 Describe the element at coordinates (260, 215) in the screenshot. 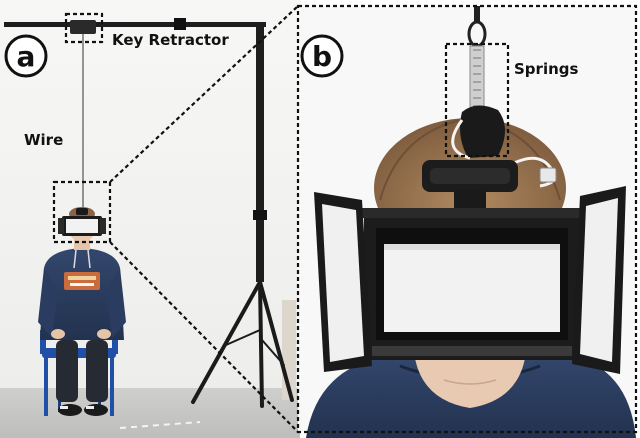

I see `stand-pole-joint` at that location.